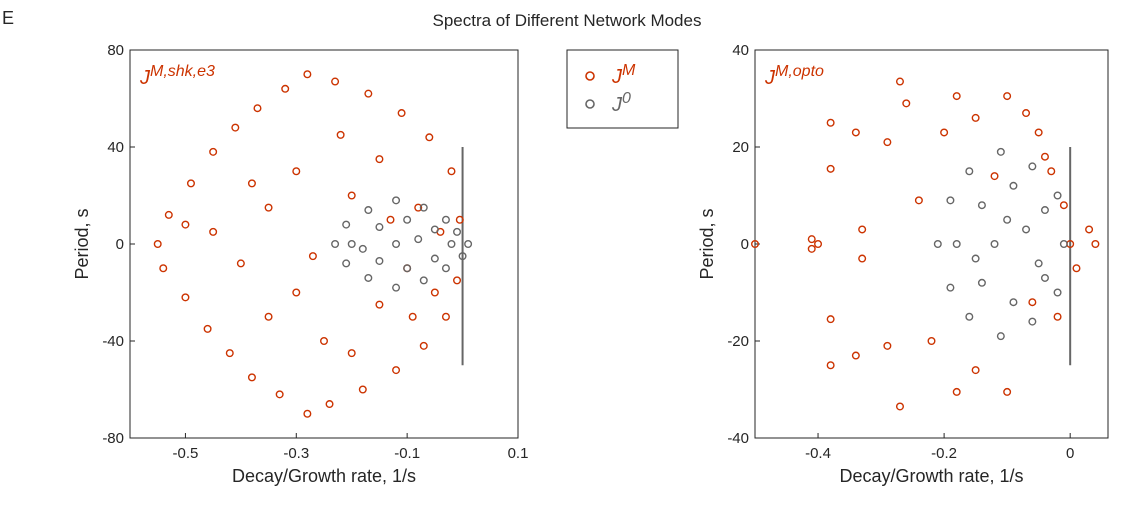  I want to click on x-tick-label: 0, so click(1070, 453).